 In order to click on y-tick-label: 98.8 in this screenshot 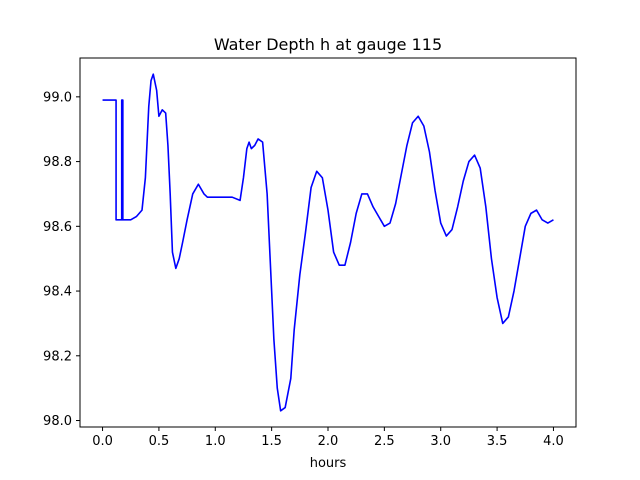, I will do `click(57, 162)`.